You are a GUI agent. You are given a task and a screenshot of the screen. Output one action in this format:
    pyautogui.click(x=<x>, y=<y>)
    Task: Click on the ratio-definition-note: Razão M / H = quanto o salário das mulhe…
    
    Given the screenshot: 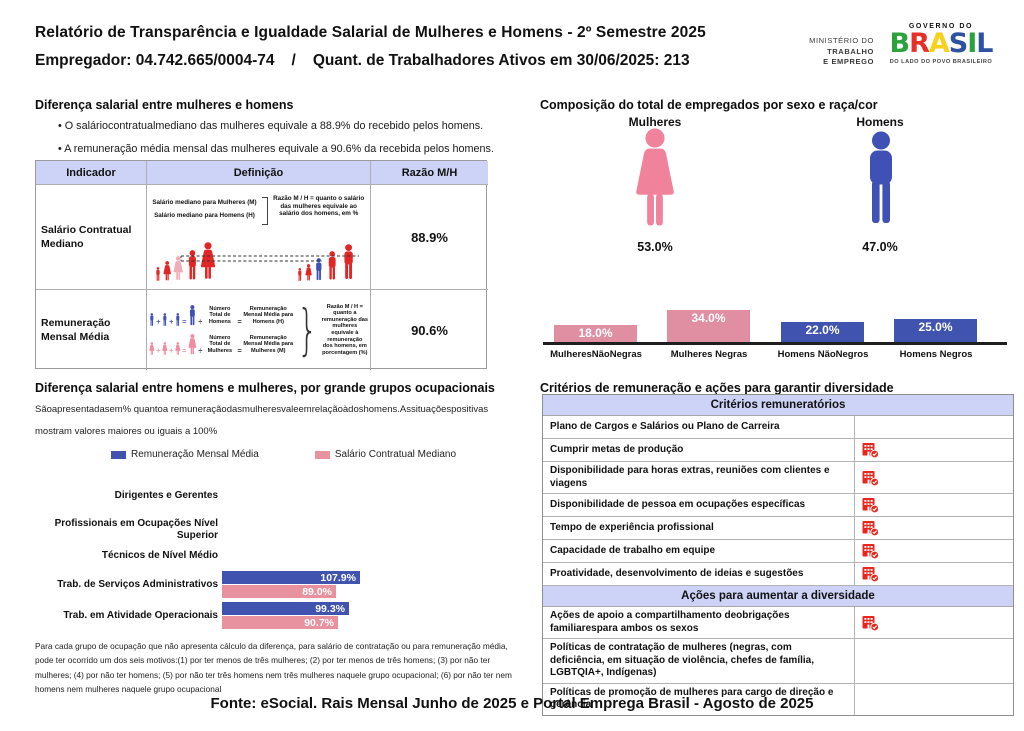 What is the action you would take?
    pyautogui.click(x=319, y=206)
    